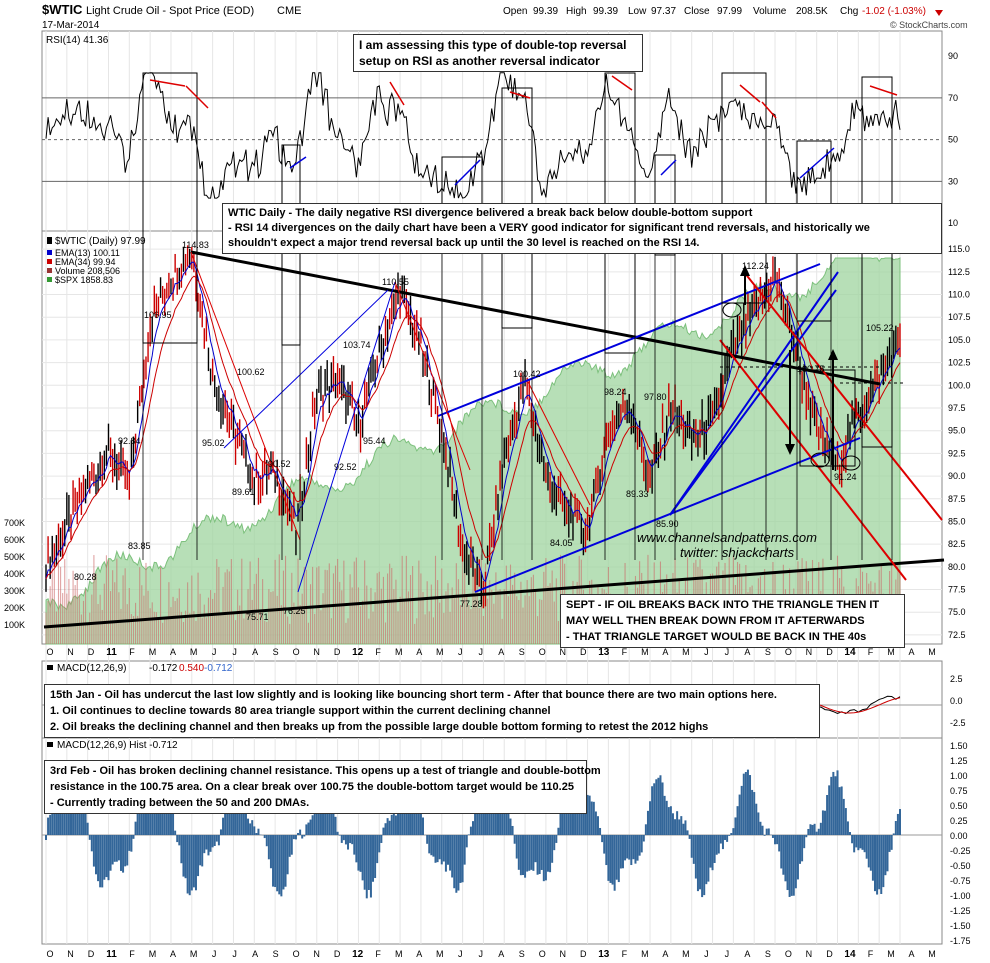  Describe the element at coordinates (213, 443) in the screenshot. I see `price-annotation: 95.02` at that location.